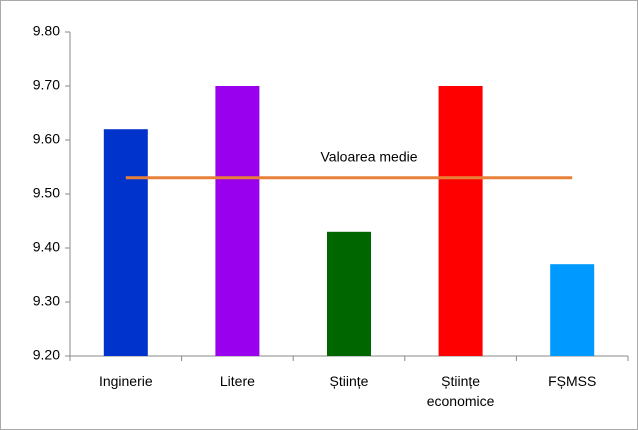  What do you see at coordinates (46, 355) in the screenshot?
I see `y-tick-label: 9.20` at bounding box center [46, 355].